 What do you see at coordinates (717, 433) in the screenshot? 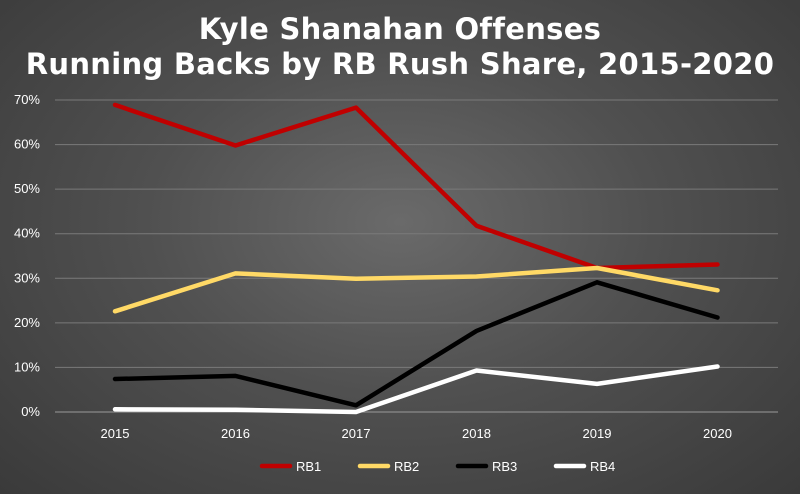
I see `x-tick-label: 2020` at bounding box center [717, 433].